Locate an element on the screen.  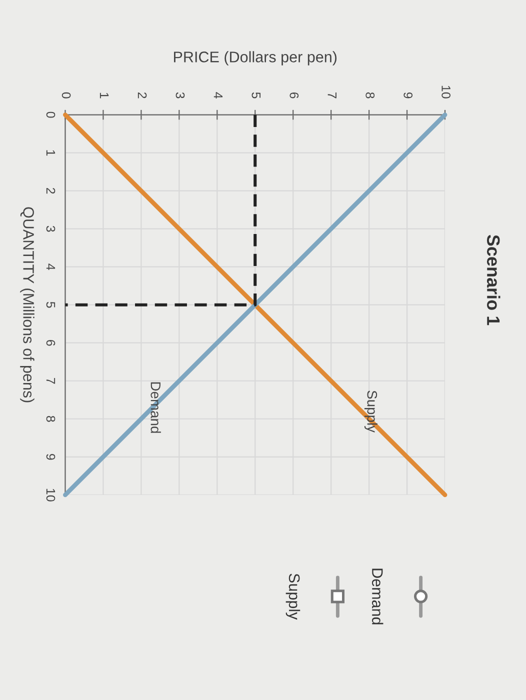
x-tick-label: 9 is located at coordinates (408, 95).